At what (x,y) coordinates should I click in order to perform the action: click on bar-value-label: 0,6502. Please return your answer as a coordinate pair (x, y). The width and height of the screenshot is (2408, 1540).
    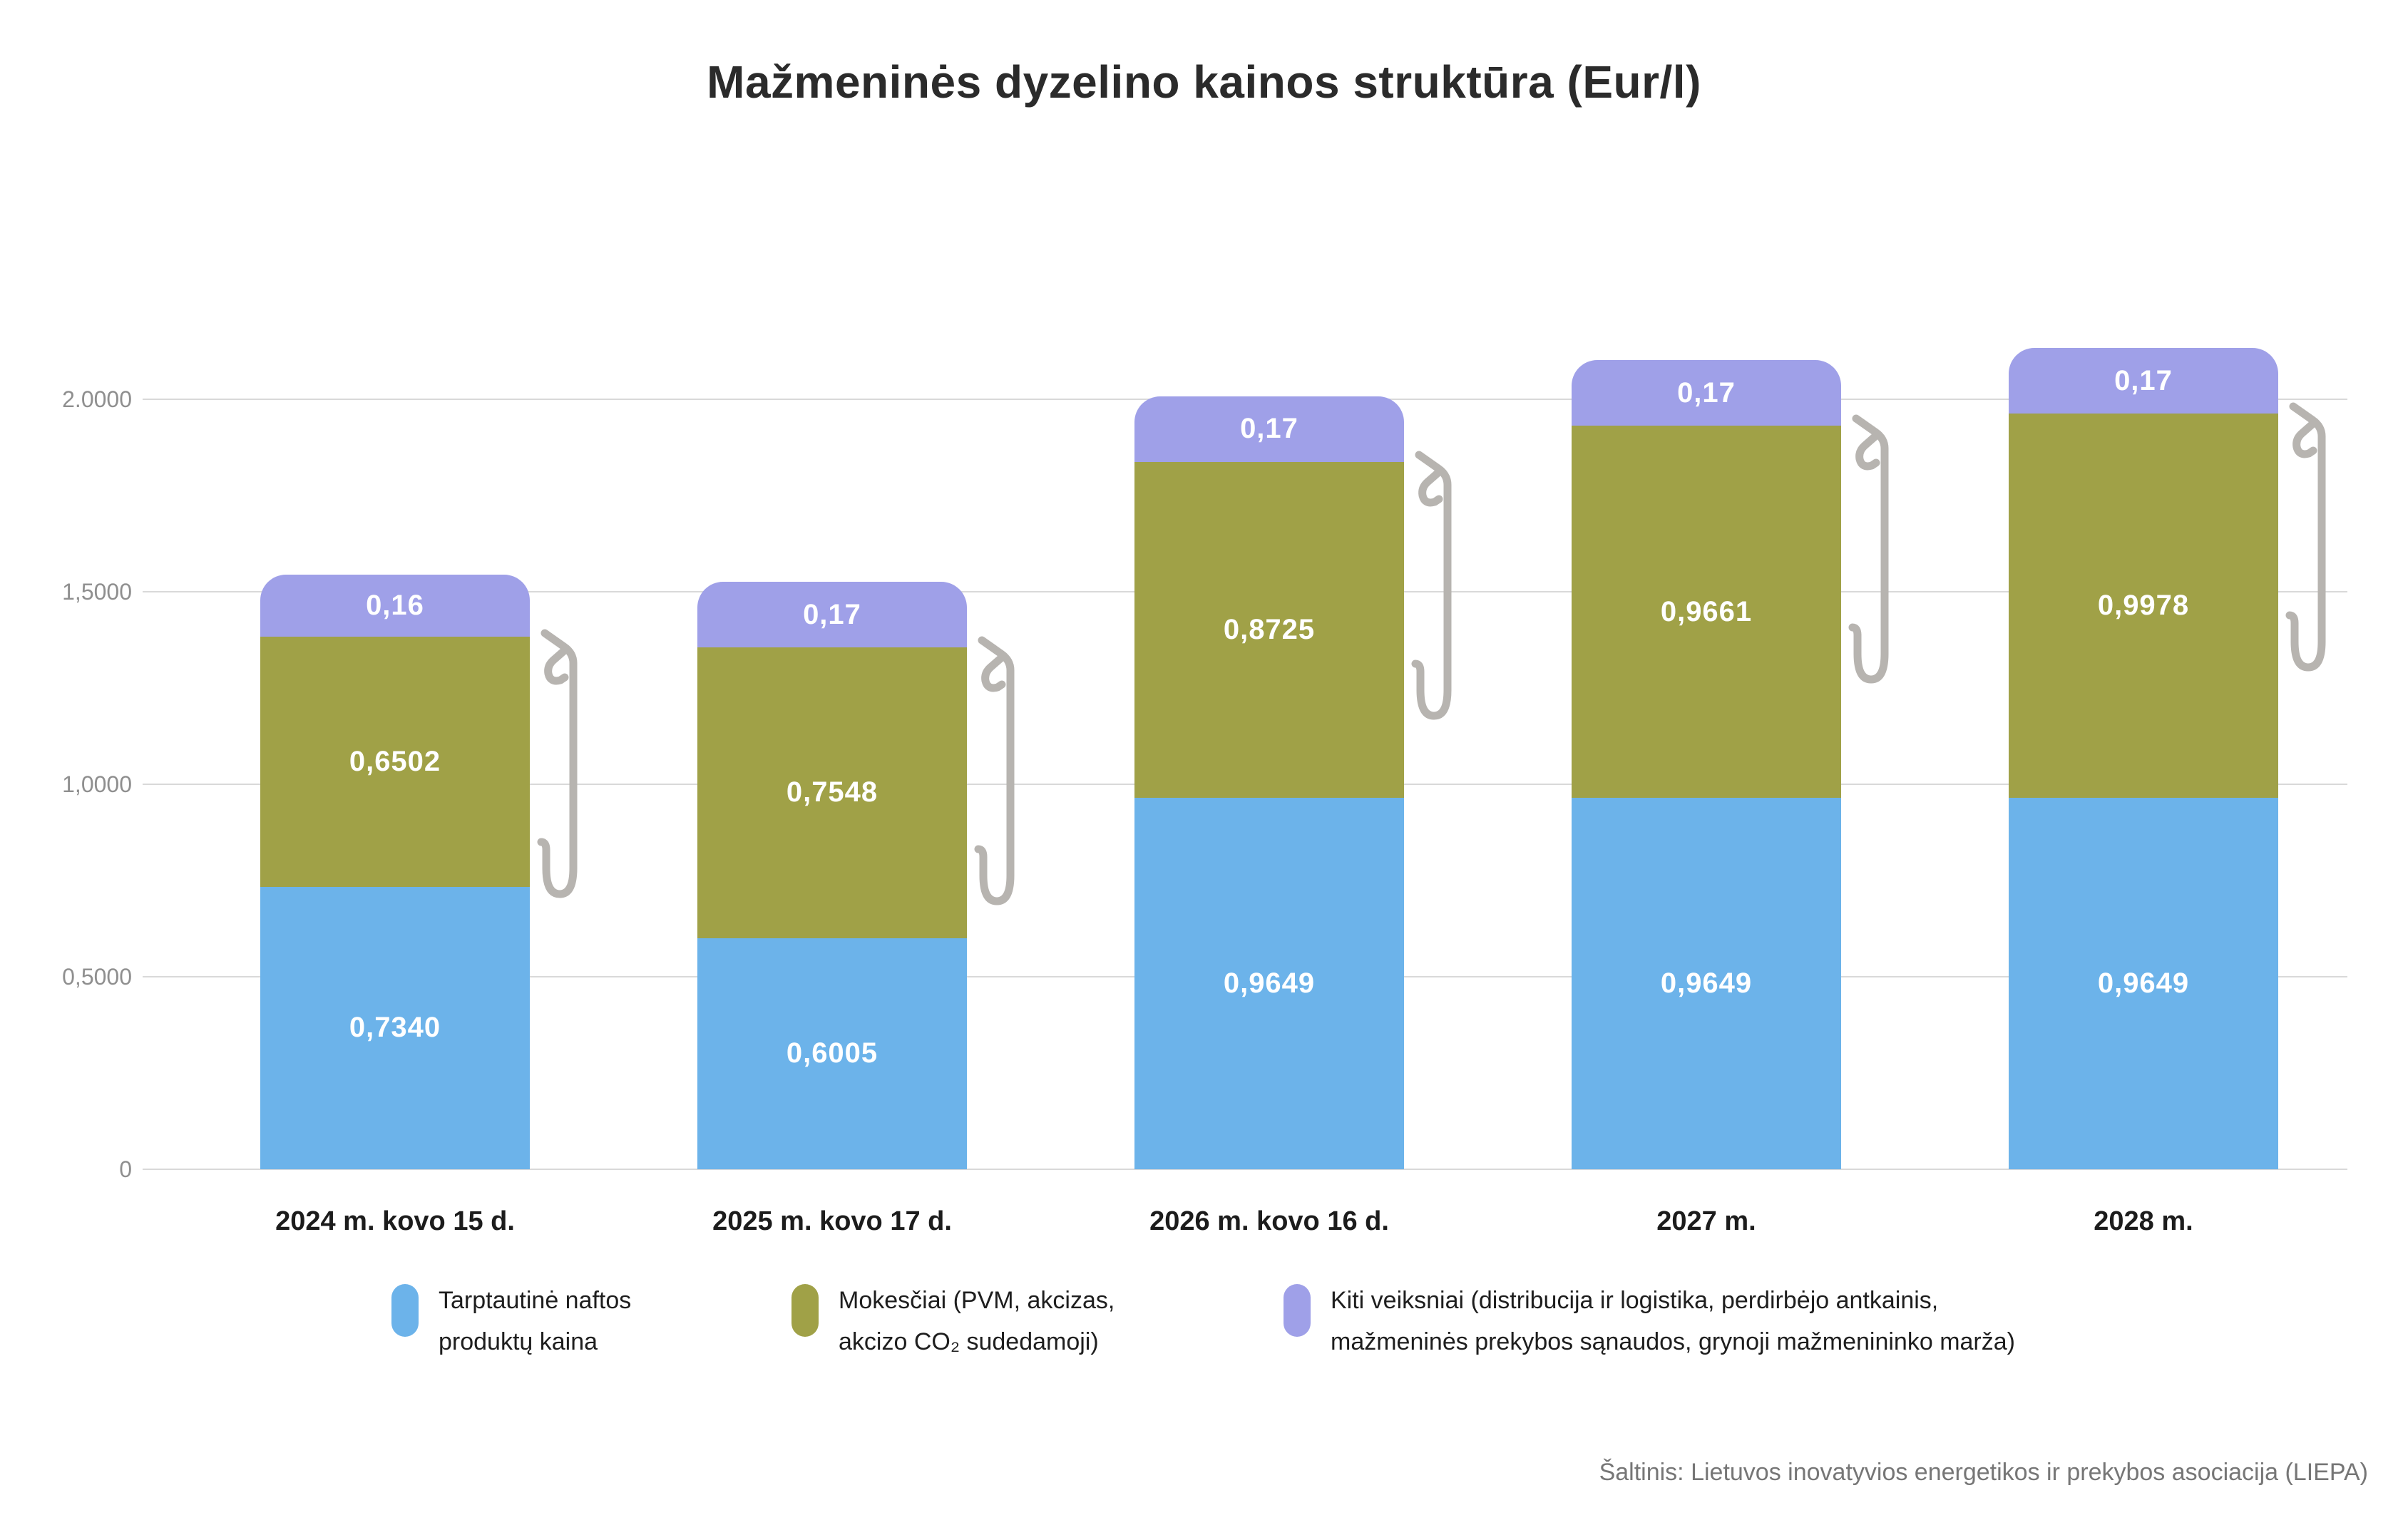
    Looking at the image, I should click on (395, 761).